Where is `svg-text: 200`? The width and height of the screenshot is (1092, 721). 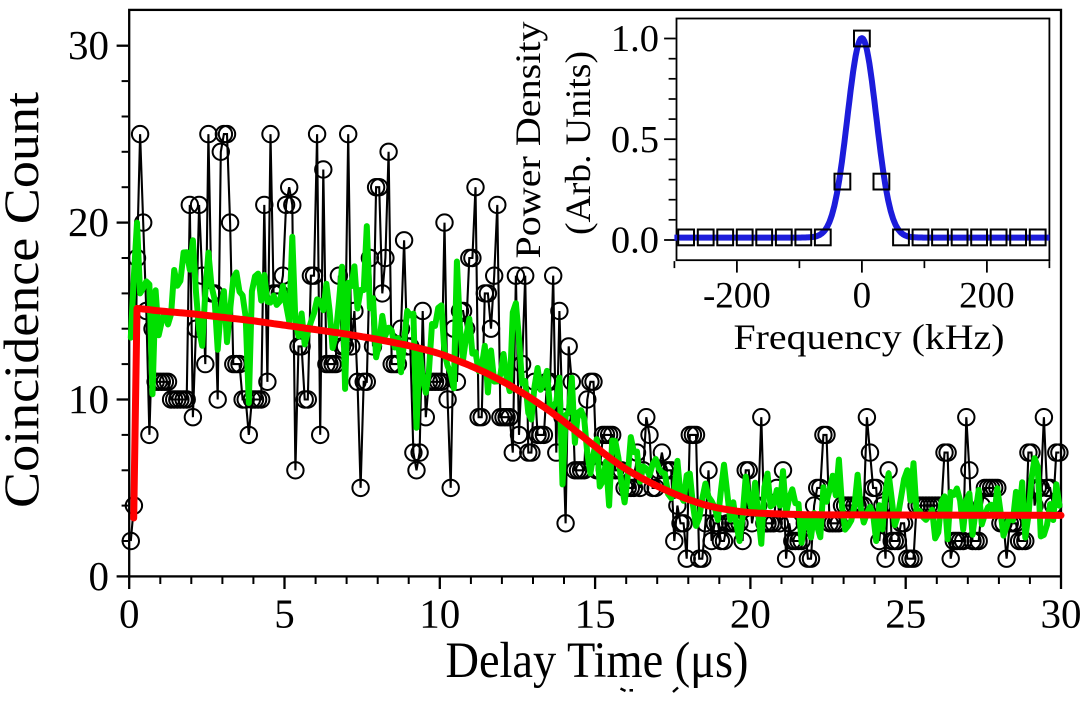
svg-text: 200 is located at coordinates (987, 296).